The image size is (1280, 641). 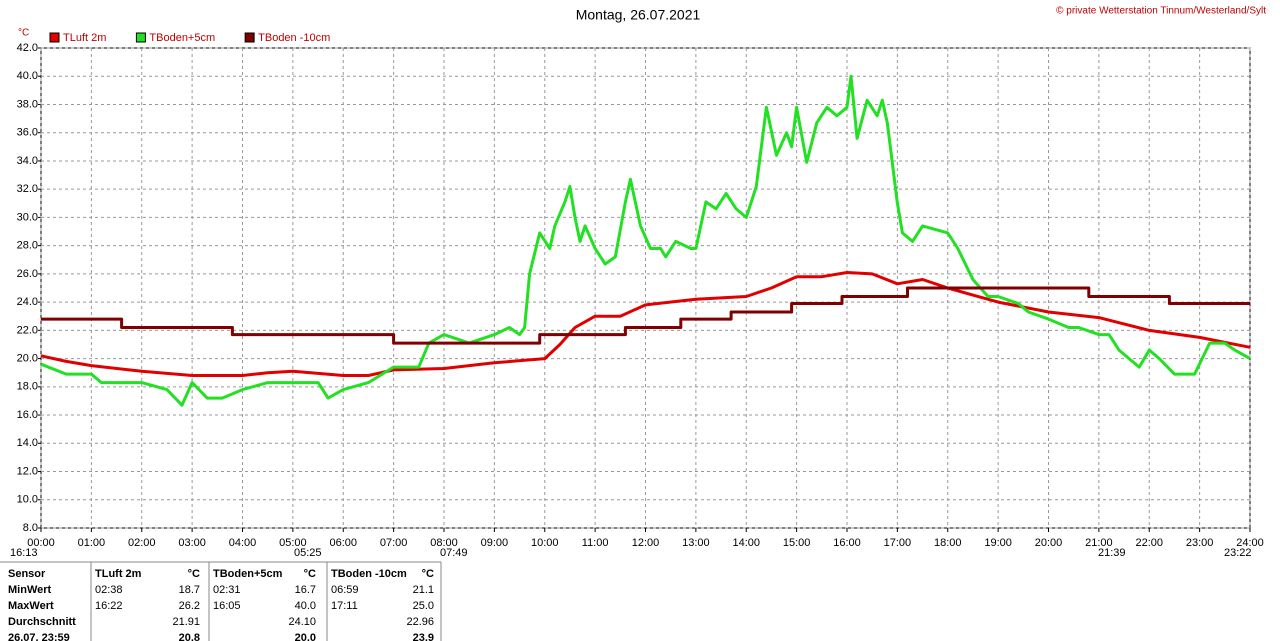 What do you see at coordinates (92, 543) in the screenshot?
I see `x-tick-label: 01:00` at bounding box center [92, 543].